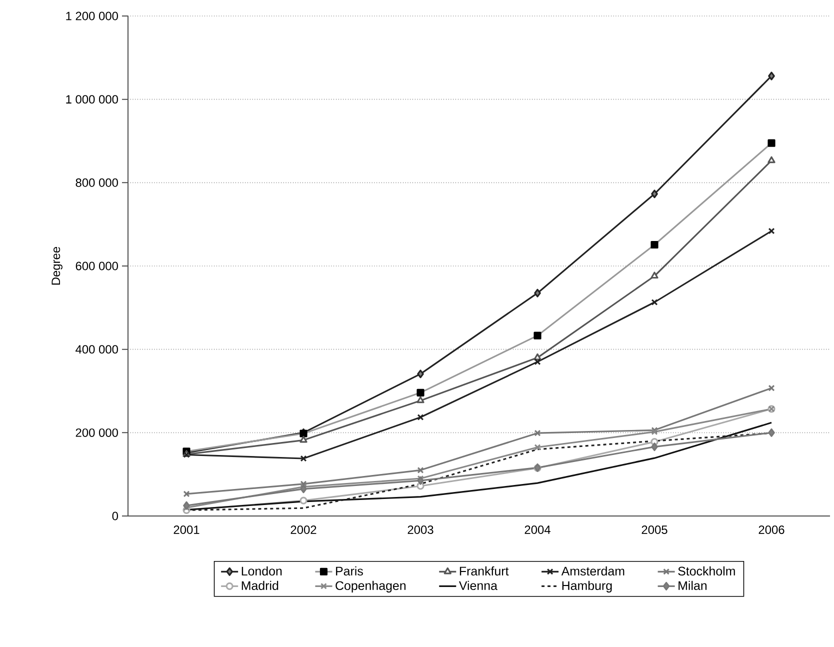 Image resolution: width=834 pixels, height=647 pixels. Describe the element at coordinates (349, 571) in the screenshot. I see `legend-label: Paris` at that location.